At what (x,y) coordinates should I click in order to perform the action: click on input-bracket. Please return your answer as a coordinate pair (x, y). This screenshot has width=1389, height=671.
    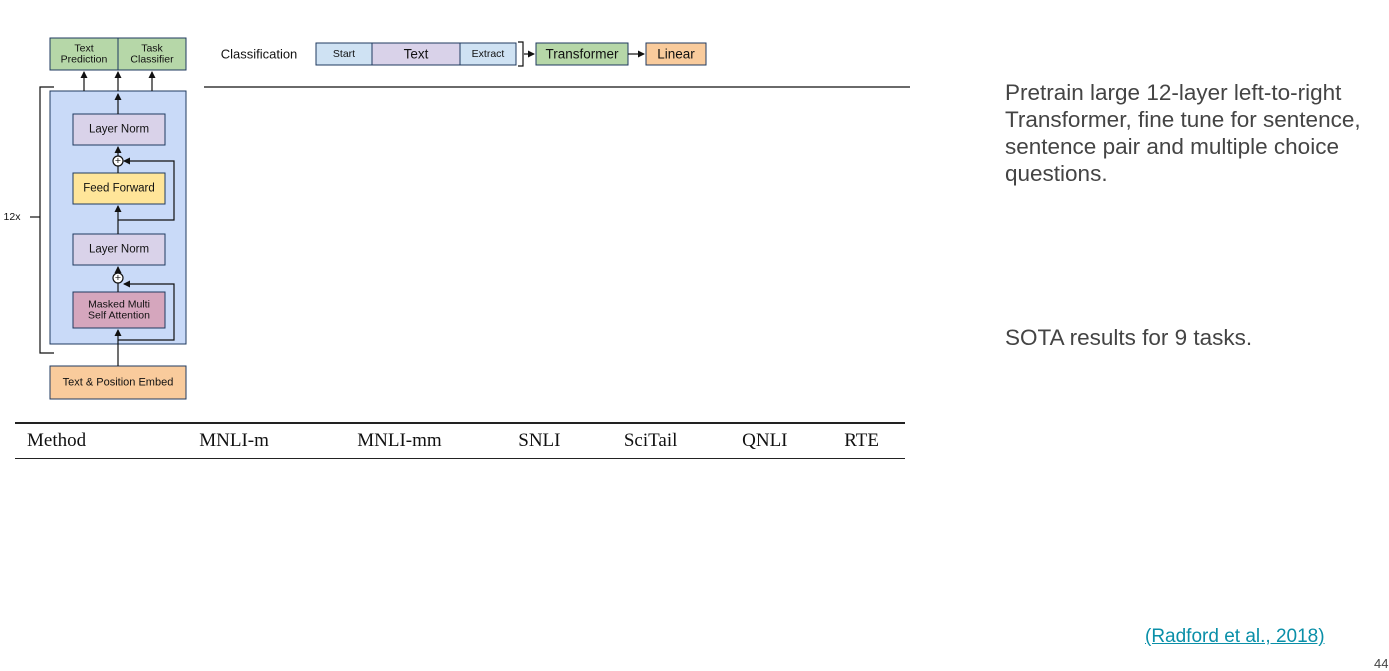
    Looking at the image, I should click on (521, 54).